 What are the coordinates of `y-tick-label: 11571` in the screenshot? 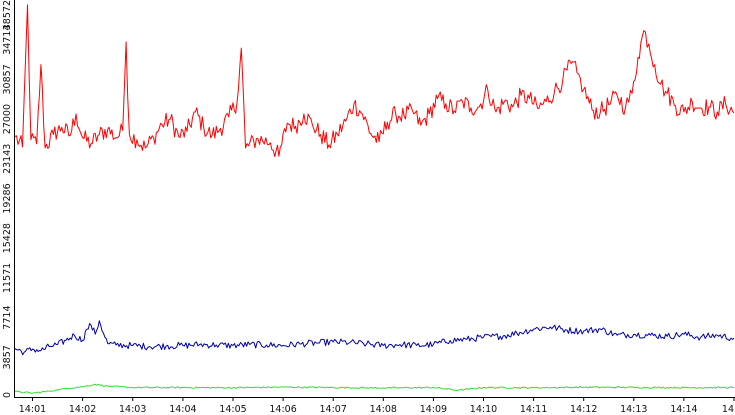 It's located at (7, 278).